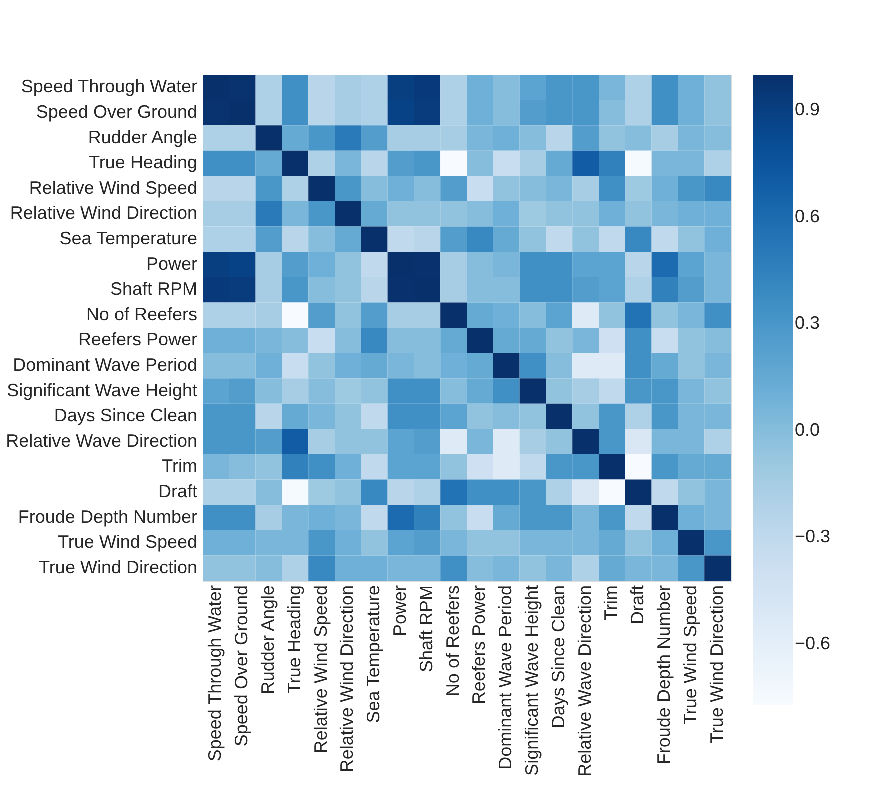 This screenshot has width=886, height=807. Describe the element at coordinates (126, 416) in the screenshot. I see `y-tick-label: Days Since Clean` at that location.